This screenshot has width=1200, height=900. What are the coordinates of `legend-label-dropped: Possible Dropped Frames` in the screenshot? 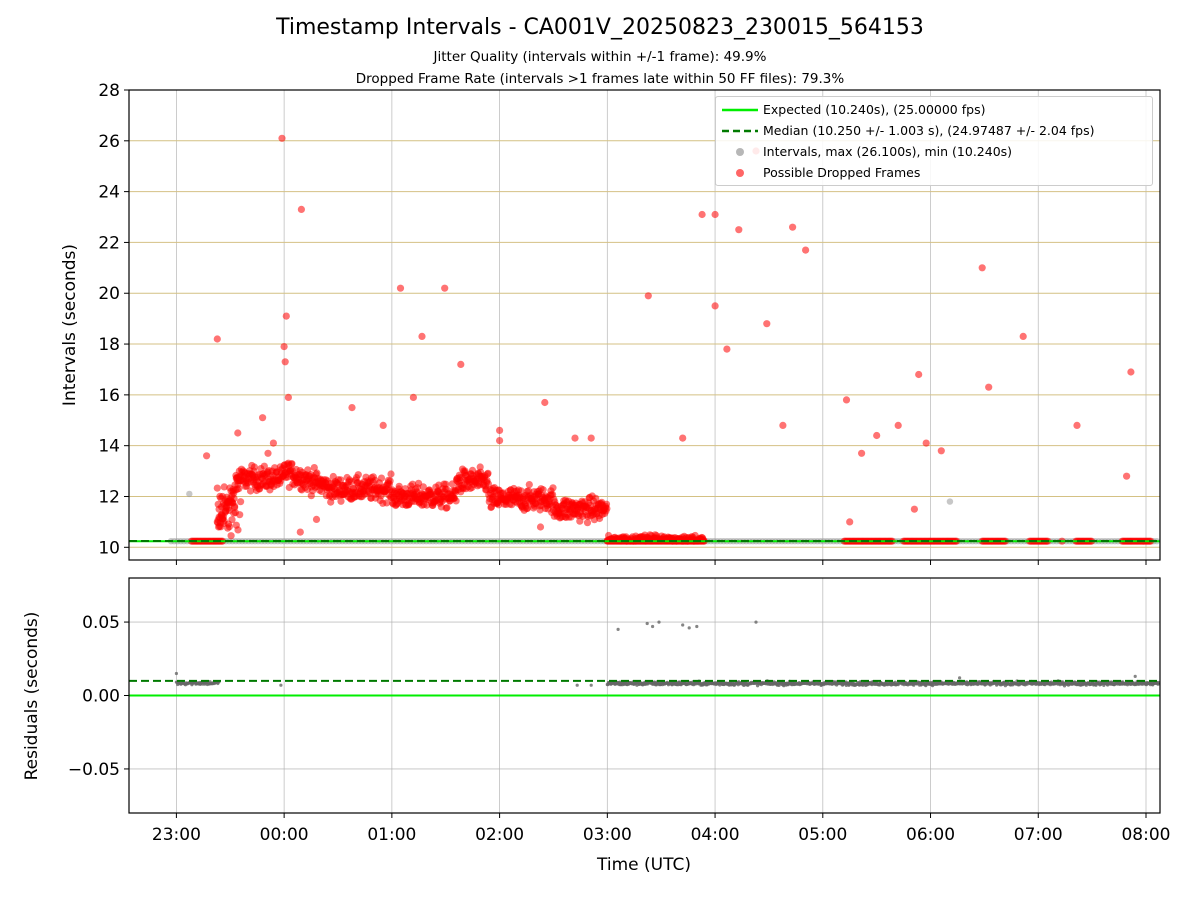 It's located at (842, 172).